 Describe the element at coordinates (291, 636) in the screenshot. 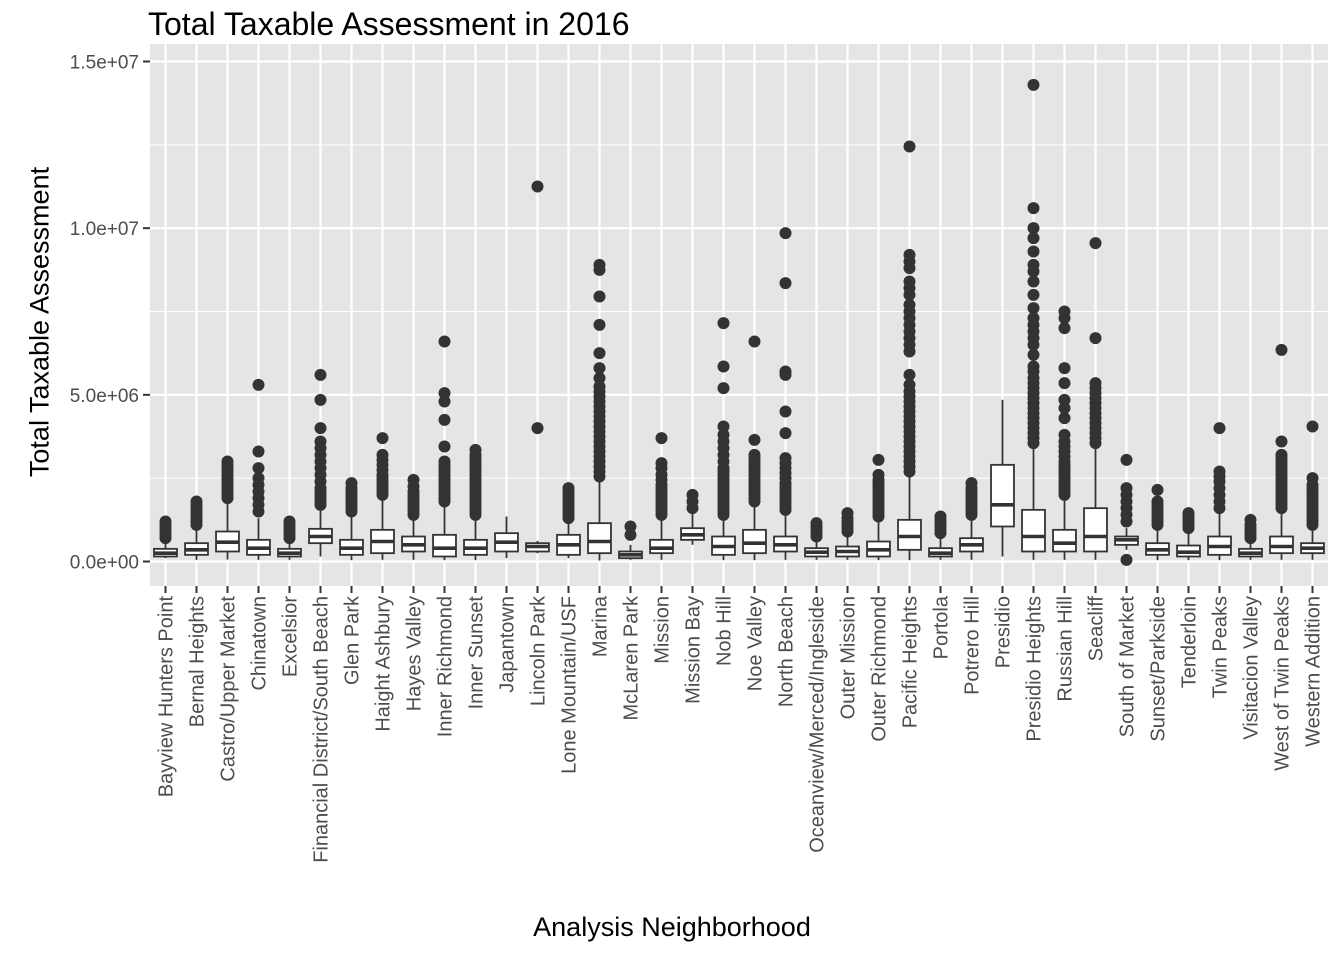

I see `x-tick-label: Excelsior` at that location.